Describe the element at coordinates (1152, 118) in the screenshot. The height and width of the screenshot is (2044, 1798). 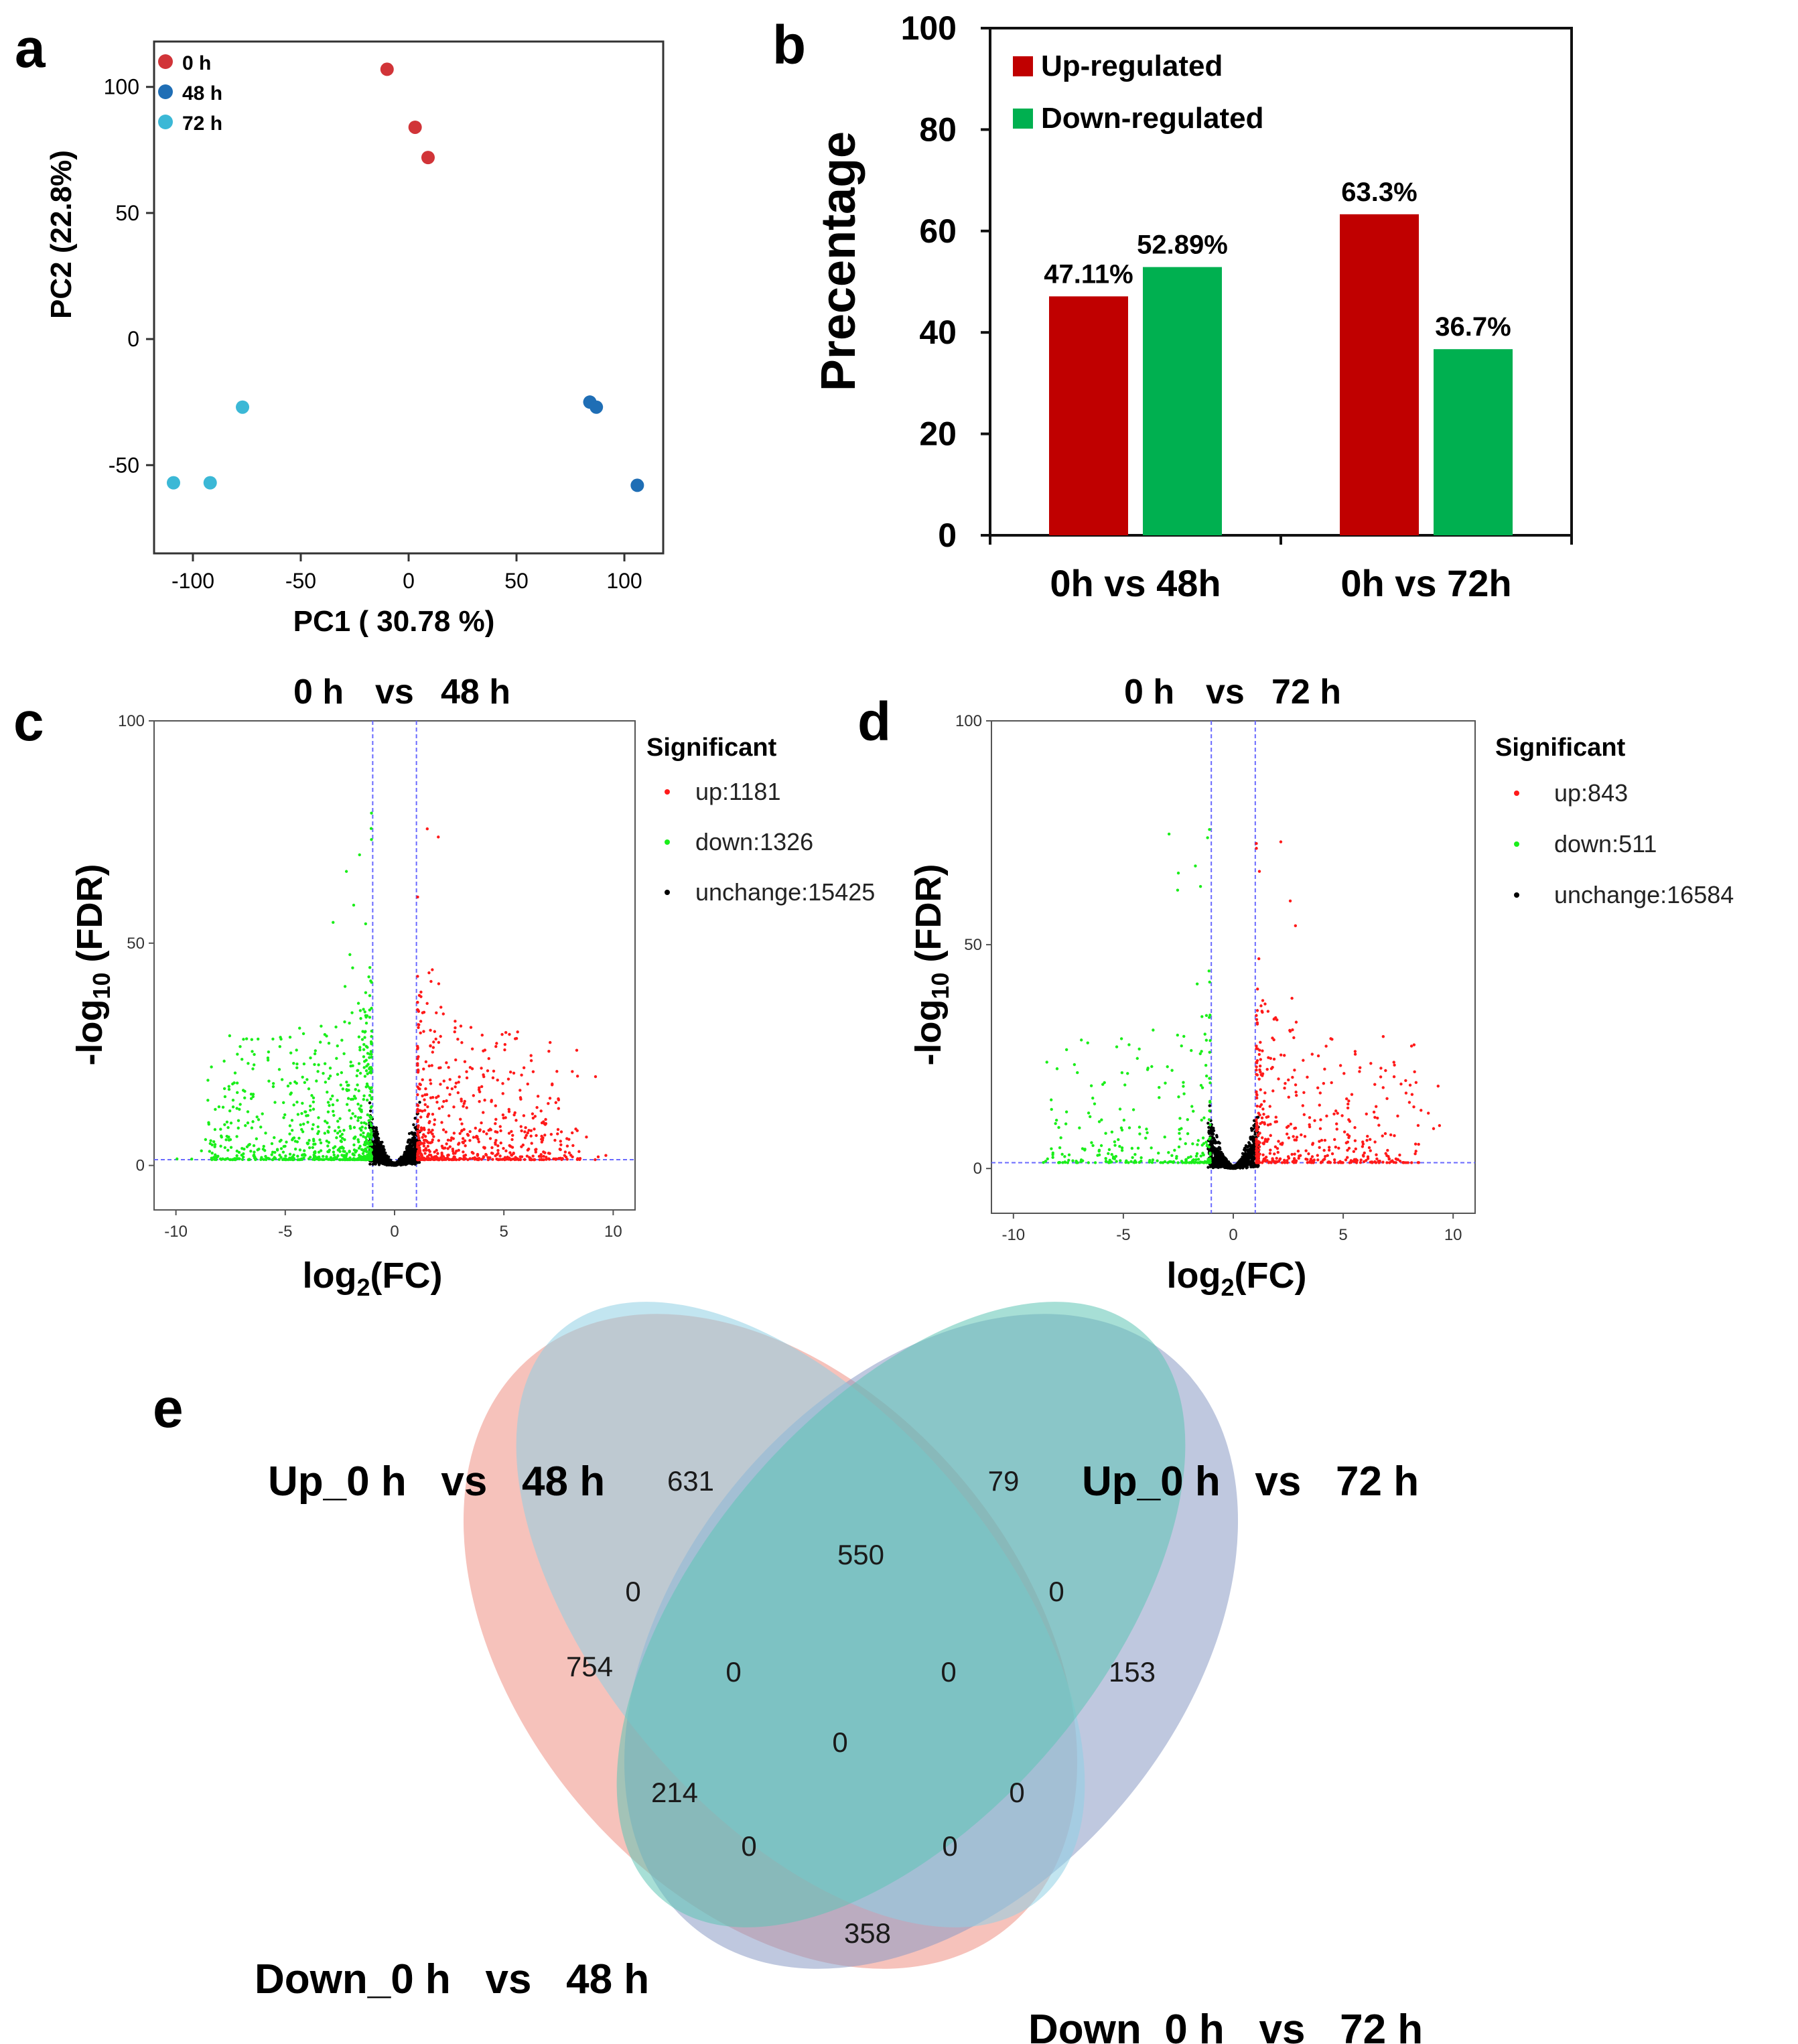
I see `bar-legend-label-down: Down-regulated` at that location.